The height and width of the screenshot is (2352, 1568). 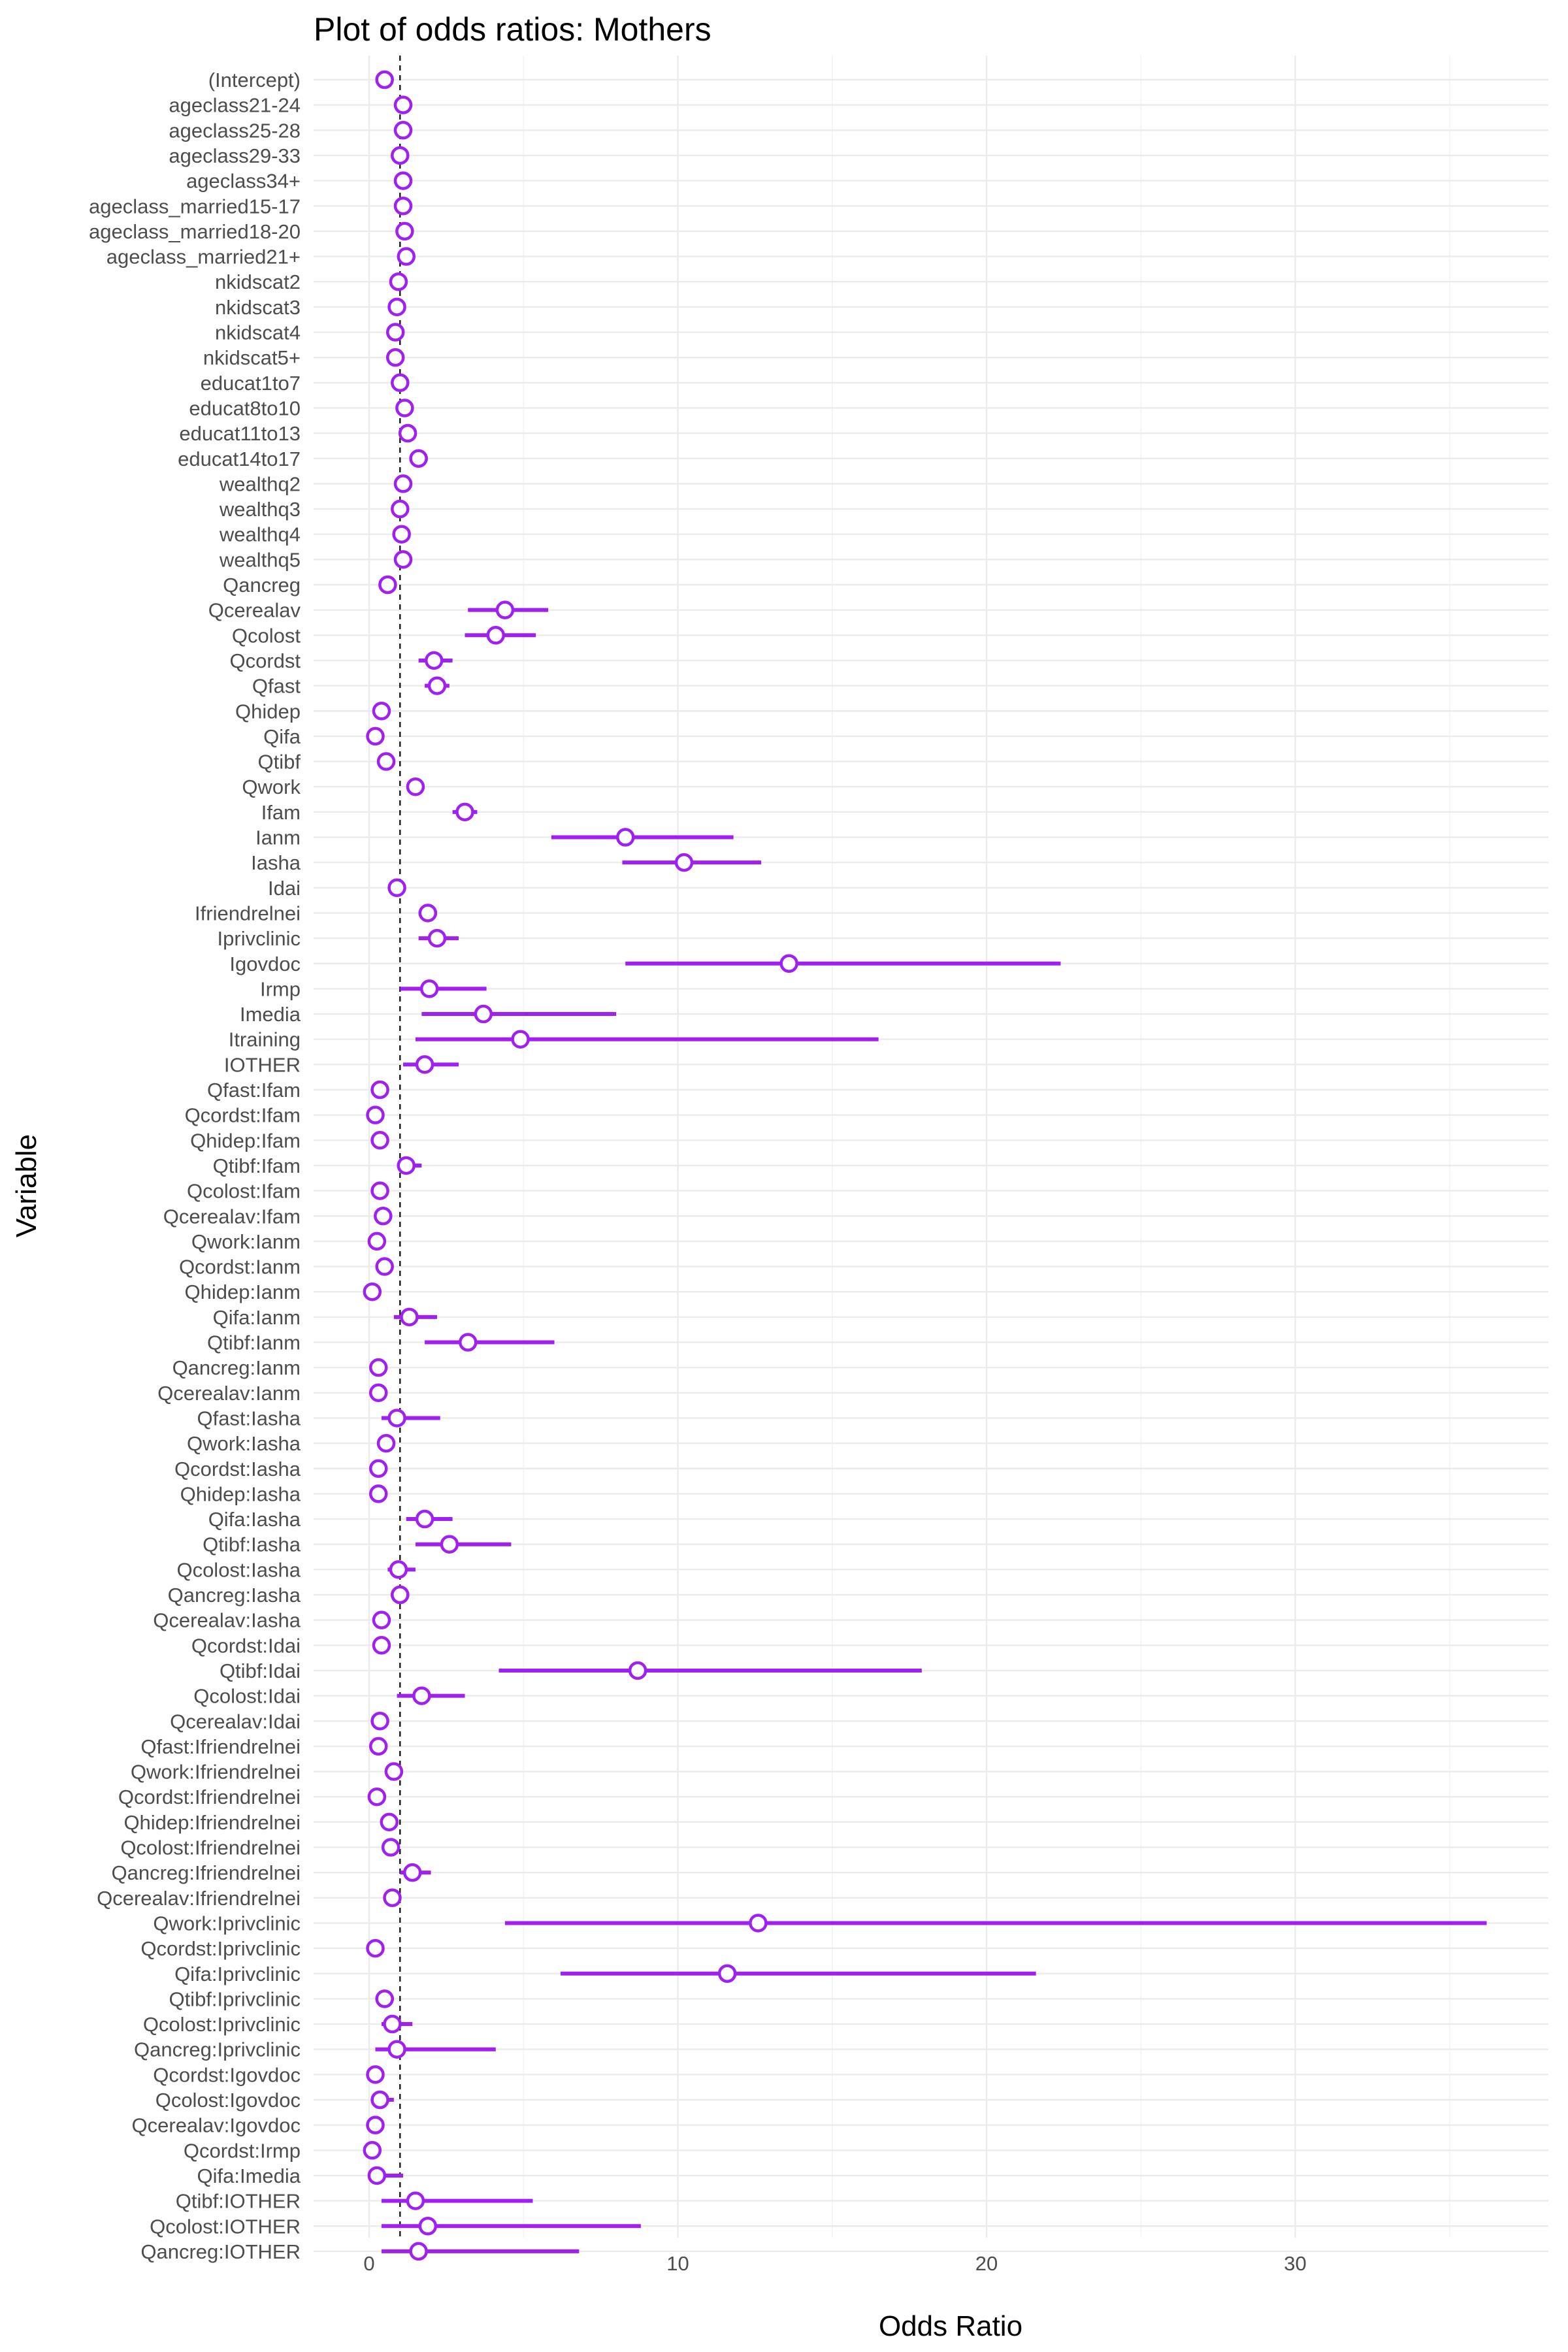 What do you see at coordinates (206, 1872) in the screenshot?
I see `y-tick-label: Qancreg:Ifriendrelnei` at bounding box center [206, 1872].